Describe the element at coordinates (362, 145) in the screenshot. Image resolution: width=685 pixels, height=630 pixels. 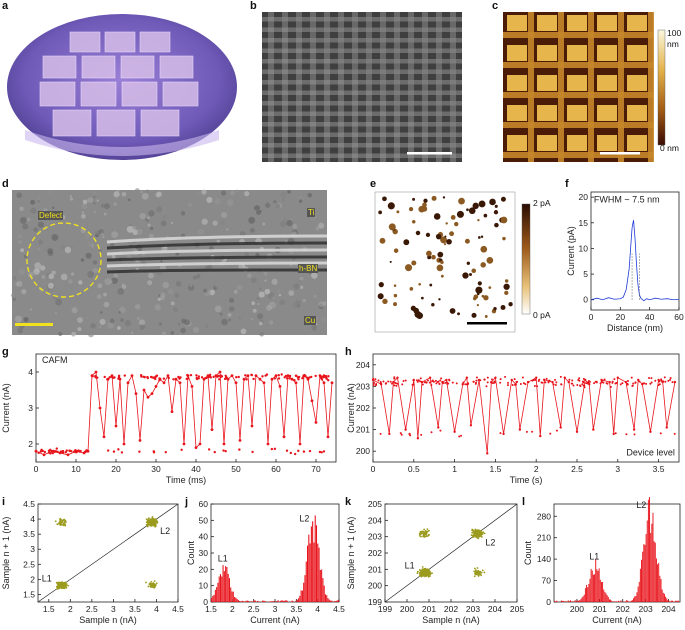
I see `sem-row-line` at that location.